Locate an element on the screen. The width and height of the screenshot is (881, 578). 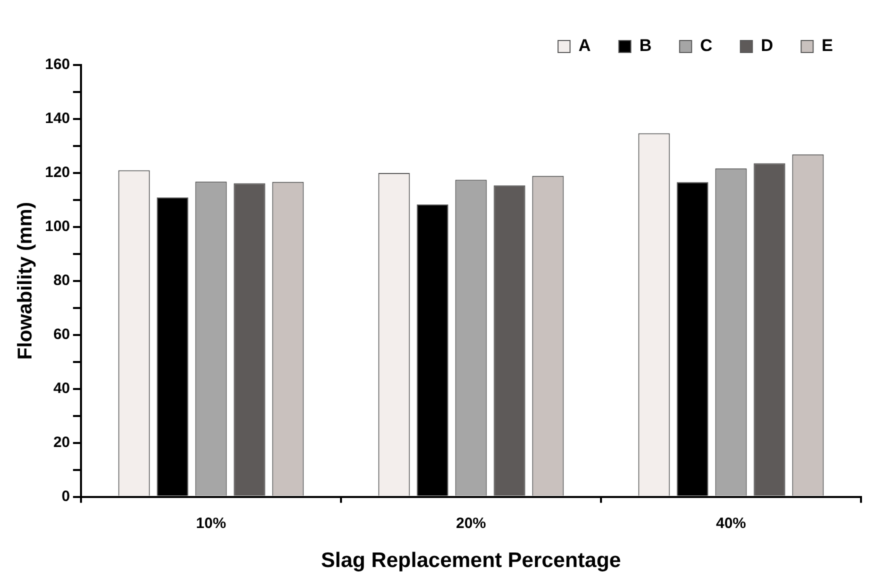
x-tick-label: 40% is located at coordinates (731, 523).